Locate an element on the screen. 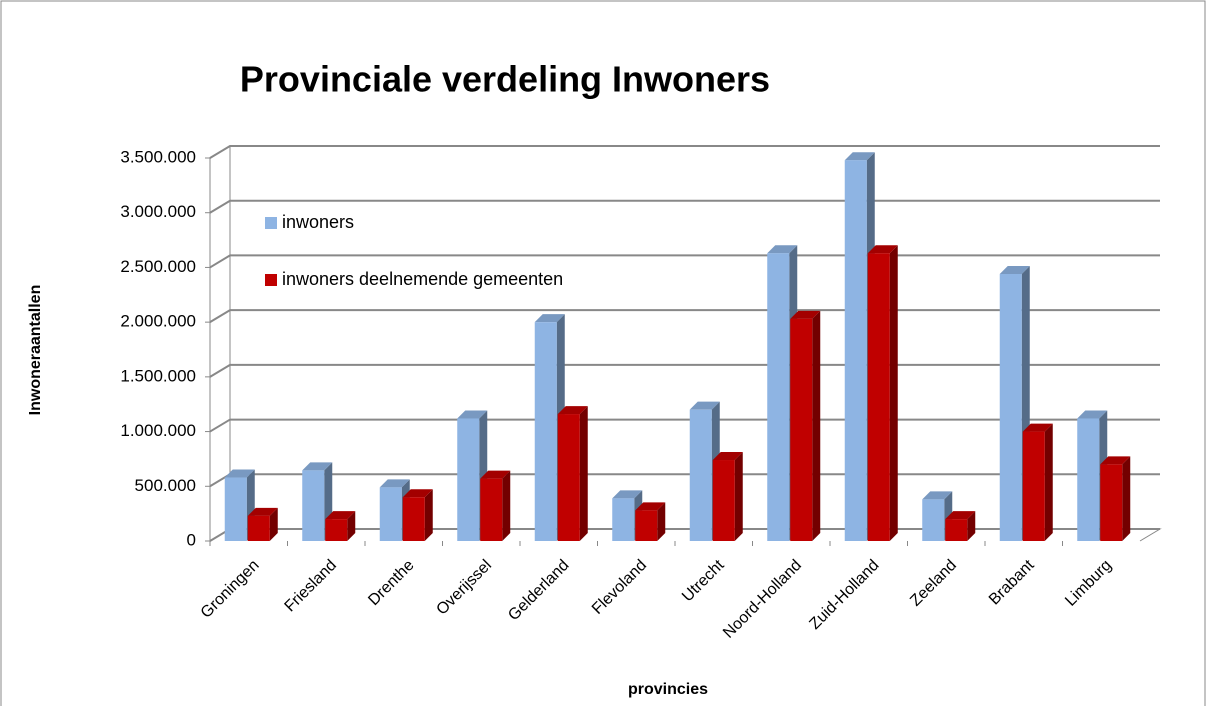 The width and height of the screenshot is (1207, 711). y-tick-label: 3.500.000 is located at coordinates (158, 156).